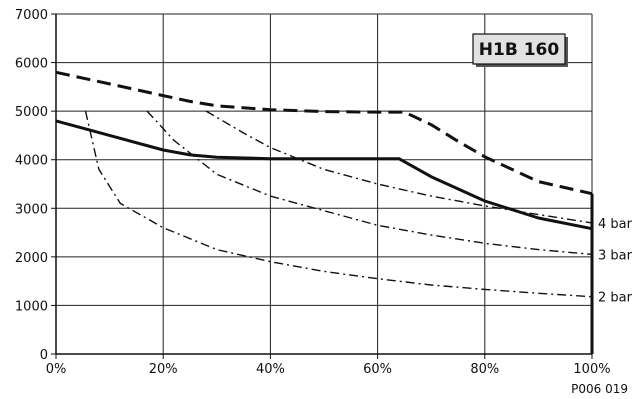 The height and width of the screenshot is (399, 633). I want to click on figure-reference-code: P006 019, so click(599, 389).